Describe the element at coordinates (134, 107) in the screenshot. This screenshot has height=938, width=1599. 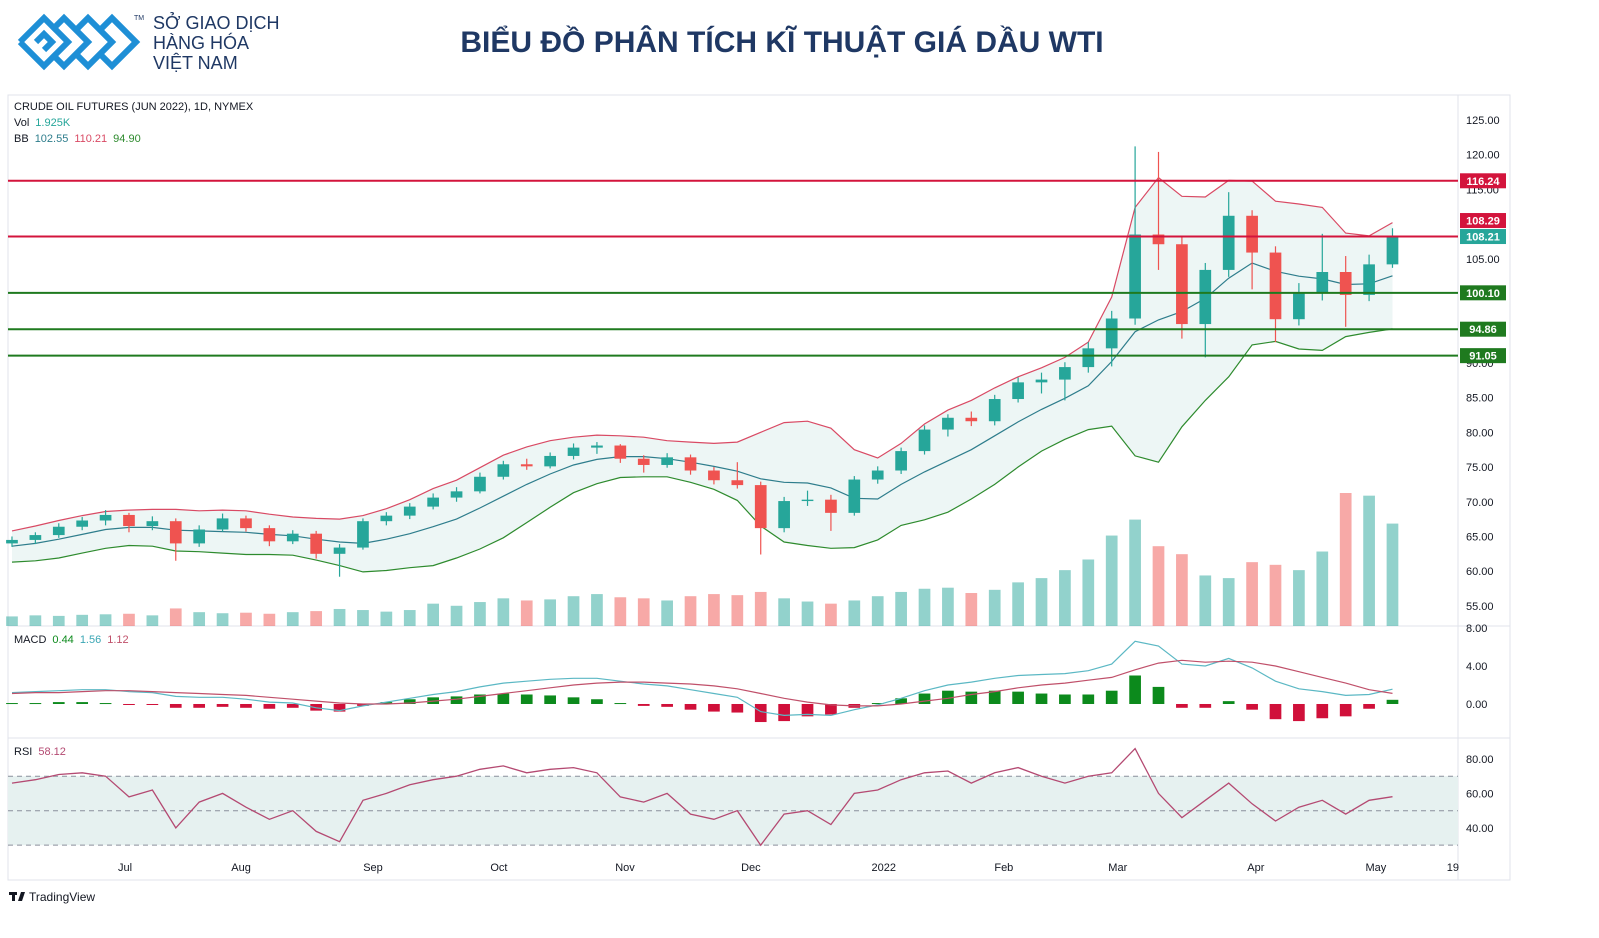
I see `chart-title: CRUDE OIL FUTURES (JUN 2022), 1D, NYMEX` at that location.